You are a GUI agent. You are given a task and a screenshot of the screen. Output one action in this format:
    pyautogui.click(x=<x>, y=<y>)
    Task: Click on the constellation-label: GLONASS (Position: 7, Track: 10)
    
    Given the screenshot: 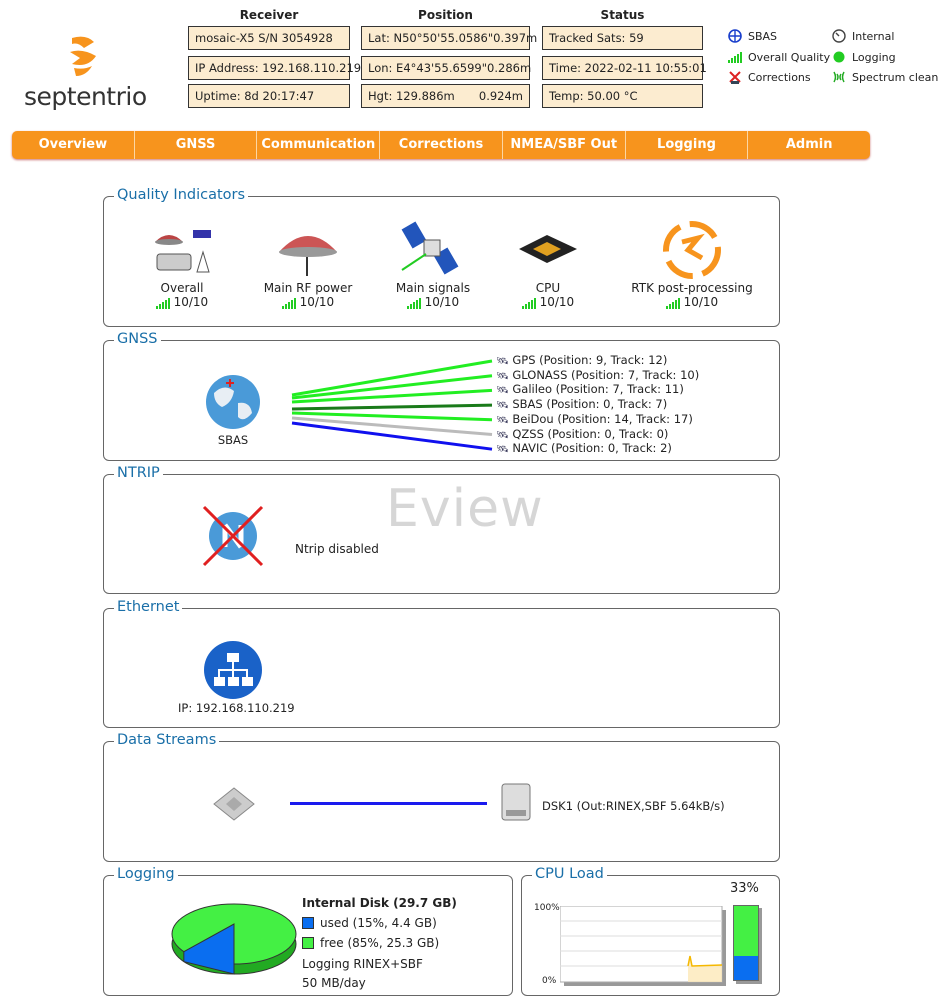 What is the action you would take?
    pyautogui.click(x=606, y=374)
    